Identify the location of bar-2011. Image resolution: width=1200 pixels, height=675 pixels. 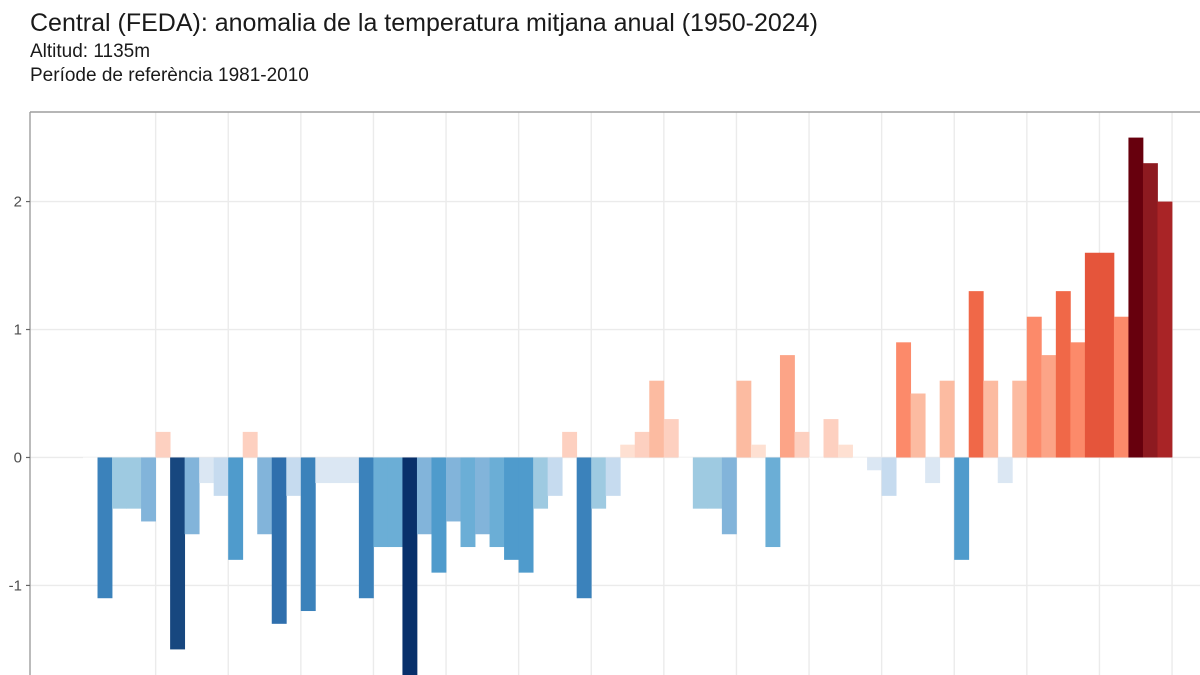
(976, 374).